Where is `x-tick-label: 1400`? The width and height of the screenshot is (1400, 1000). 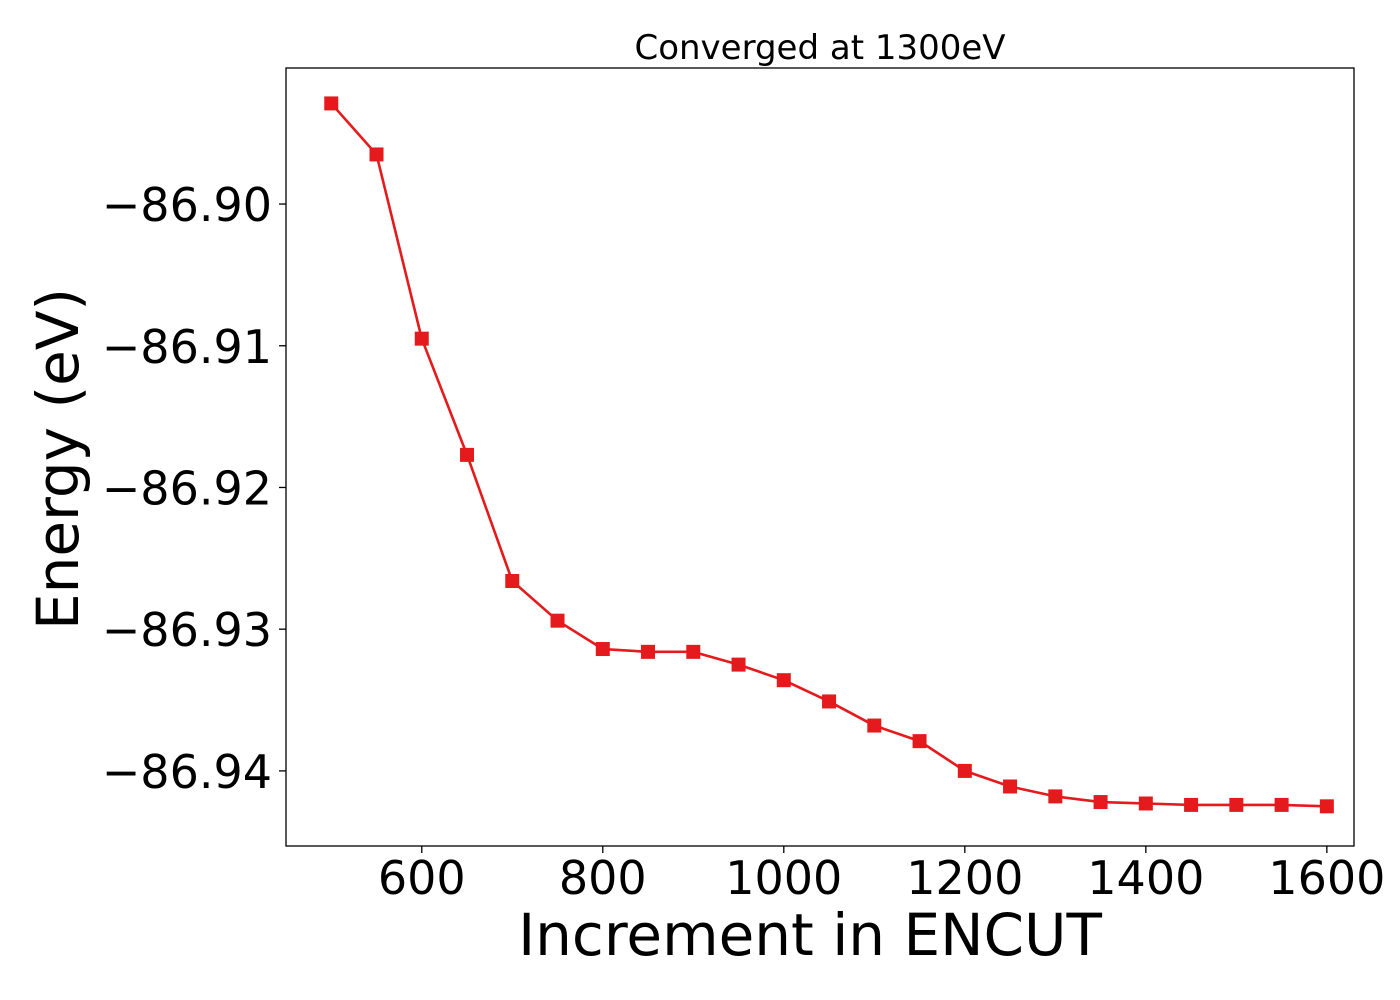 x-tick-label: 1400 is located at coordinates (1145, 878).